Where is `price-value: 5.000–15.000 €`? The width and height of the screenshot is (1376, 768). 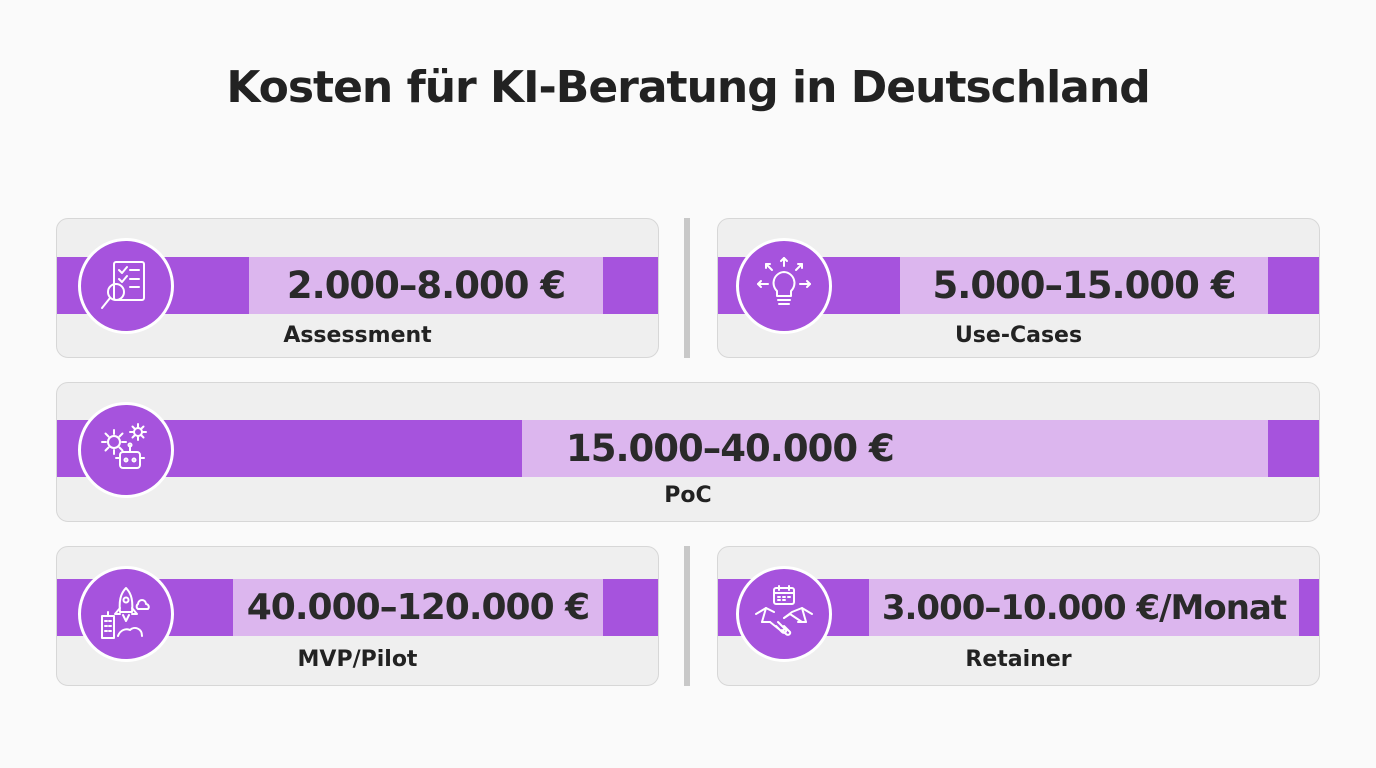
price-value: 5.000–15.000 € is located at coordinates (1084, 285).